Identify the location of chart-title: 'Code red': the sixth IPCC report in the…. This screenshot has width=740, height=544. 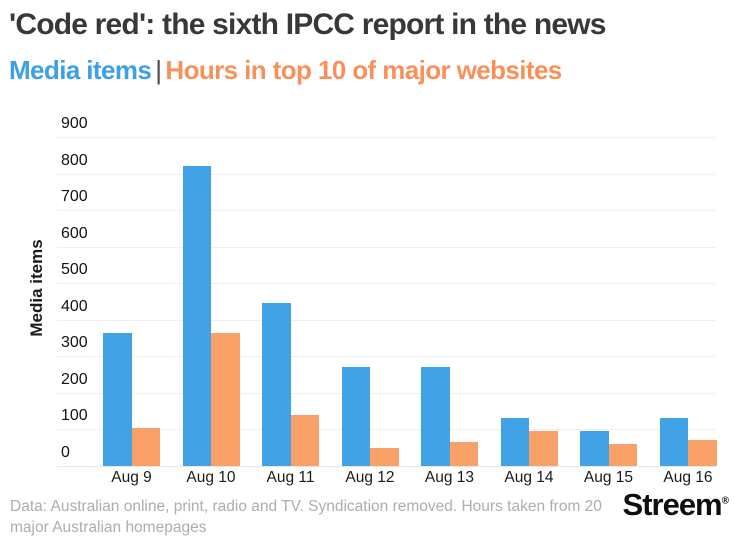
(307, 24).